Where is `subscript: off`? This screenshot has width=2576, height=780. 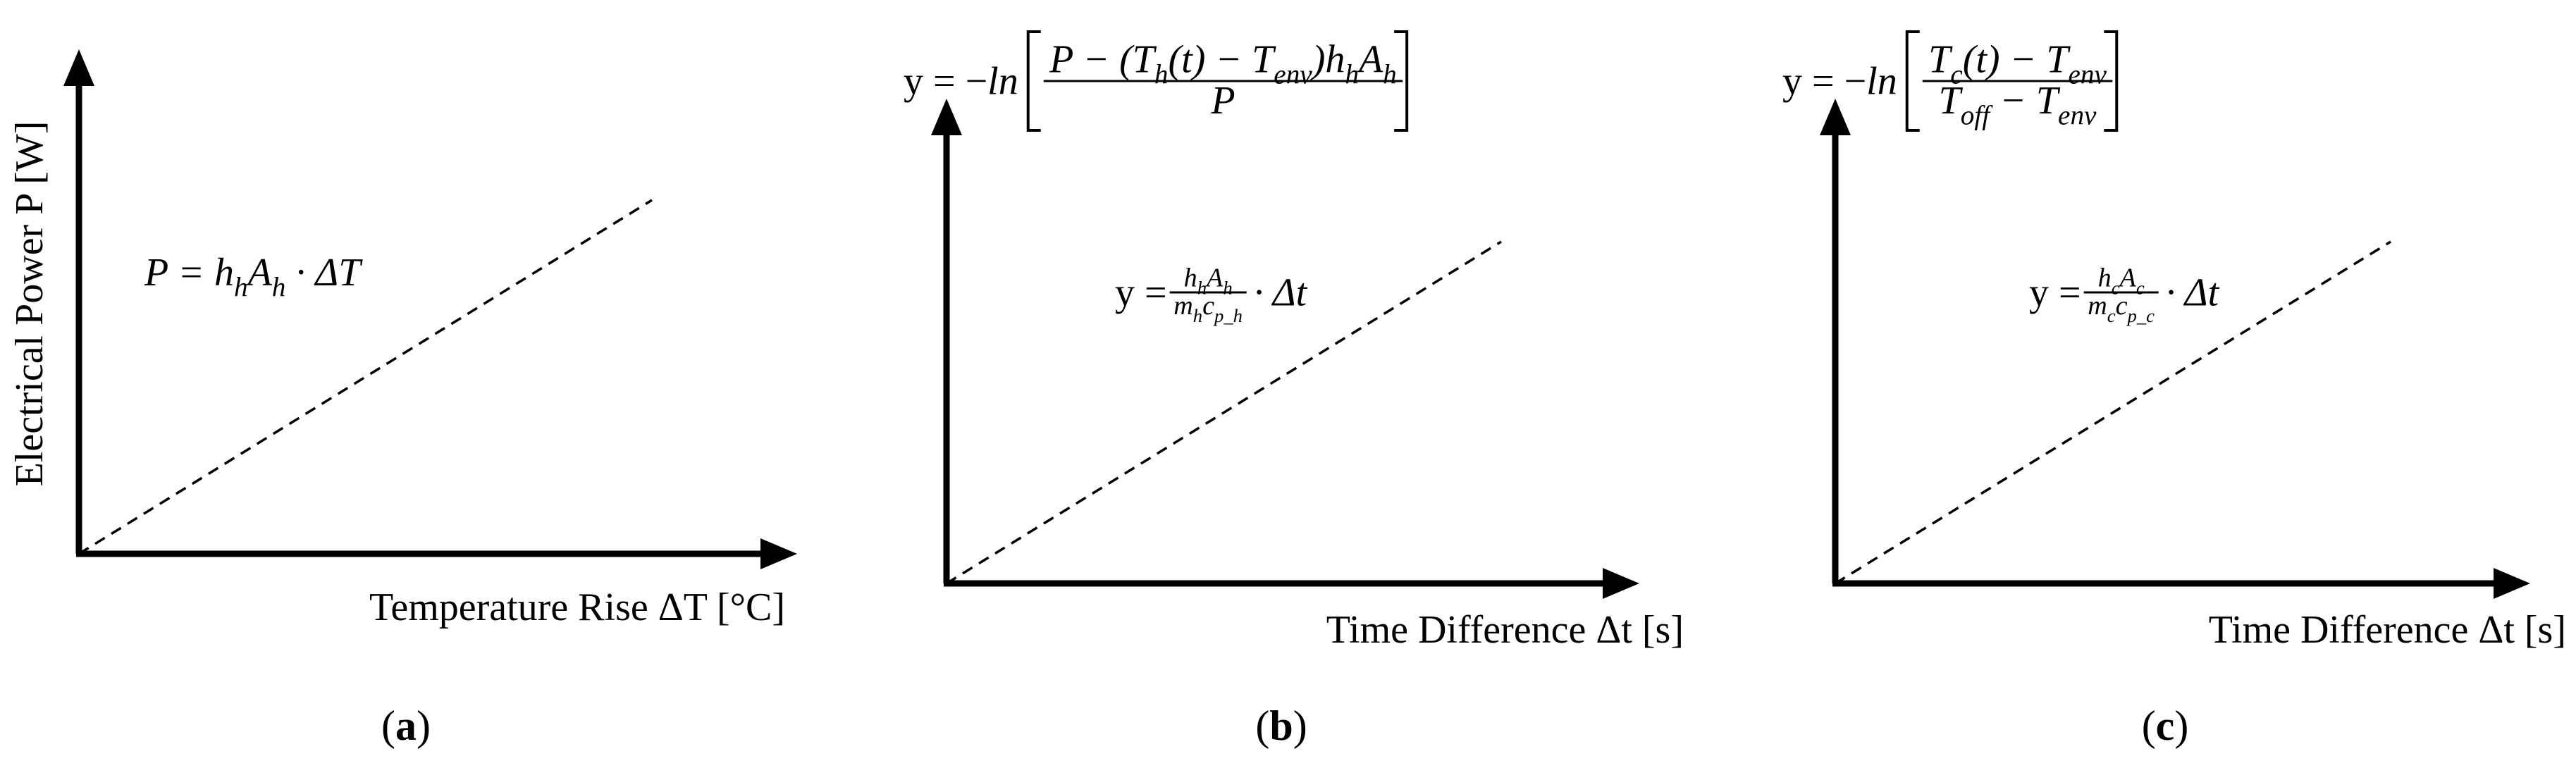
subscript: off is located at coordinates (1977, 116).